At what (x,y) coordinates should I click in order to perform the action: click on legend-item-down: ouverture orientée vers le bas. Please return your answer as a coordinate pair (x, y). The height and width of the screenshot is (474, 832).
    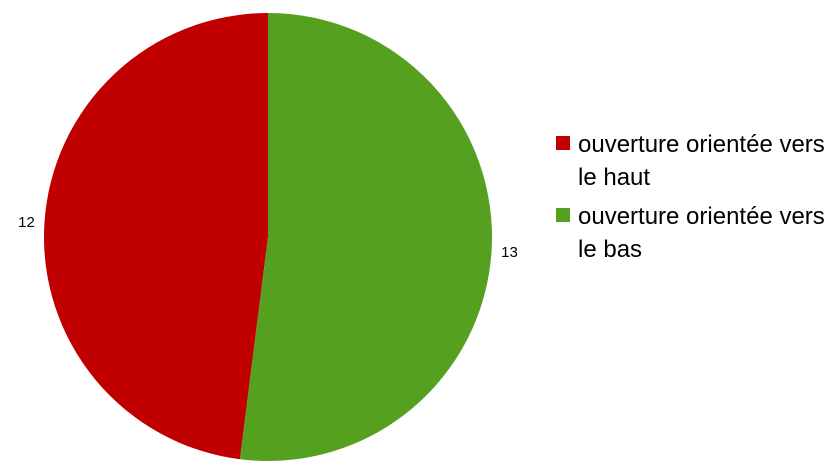
    Looking at the image, I should click on (691, 233).